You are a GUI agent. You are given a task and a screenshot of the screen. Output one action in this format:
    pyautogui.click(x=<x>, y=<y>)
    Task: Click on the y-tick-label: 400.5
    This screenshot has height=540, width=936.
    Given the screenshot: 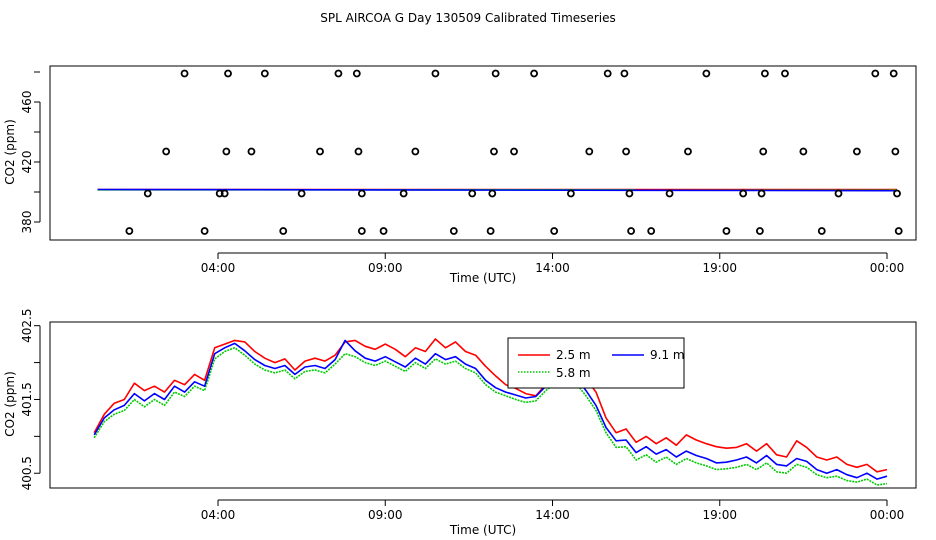 What is the action you would take?
    pyautogui.click(x=27, y=473)
    